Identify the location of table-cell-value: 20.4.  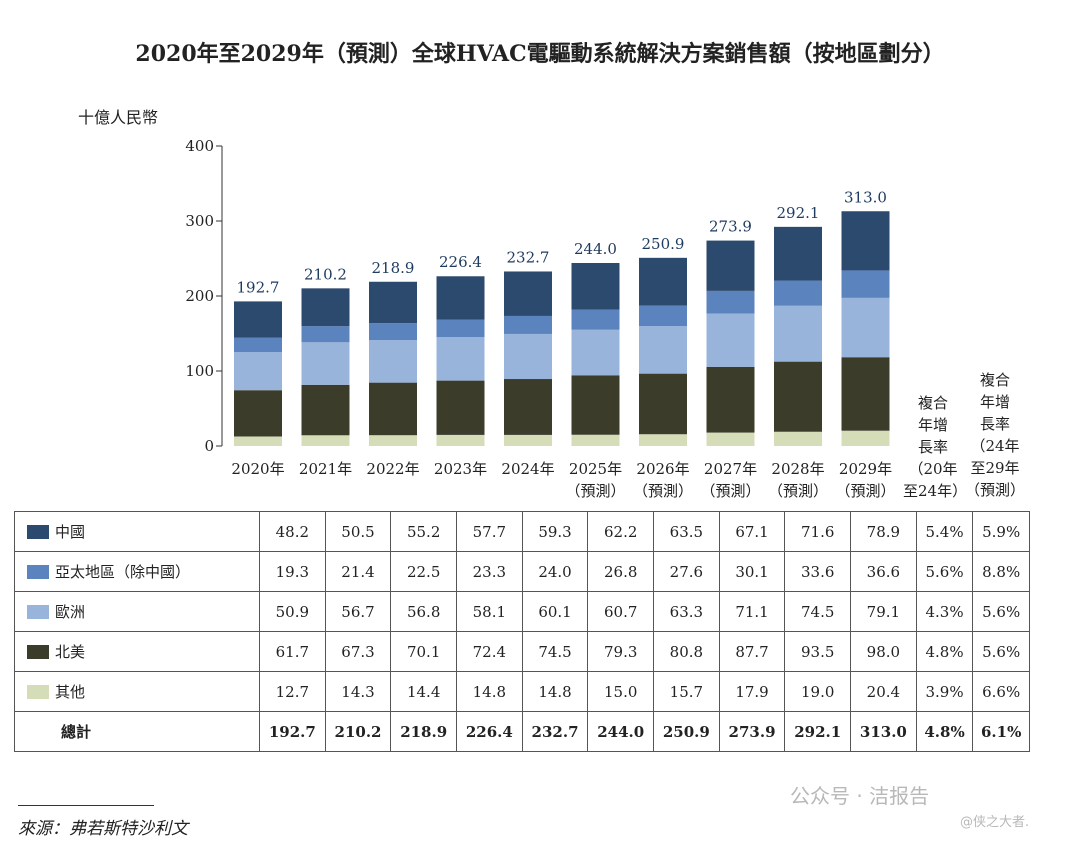
(883, 691).